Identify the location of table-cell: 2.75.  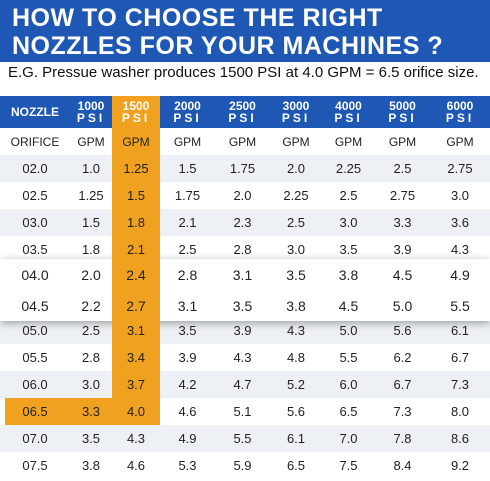
(460, 168).